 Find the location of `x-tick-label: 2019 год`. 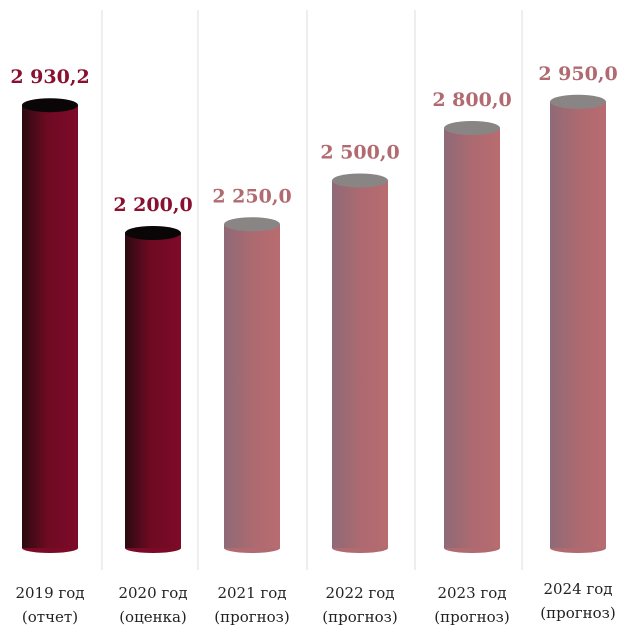

x-tick-label: 2019 год is located at coordinates (49, 593).